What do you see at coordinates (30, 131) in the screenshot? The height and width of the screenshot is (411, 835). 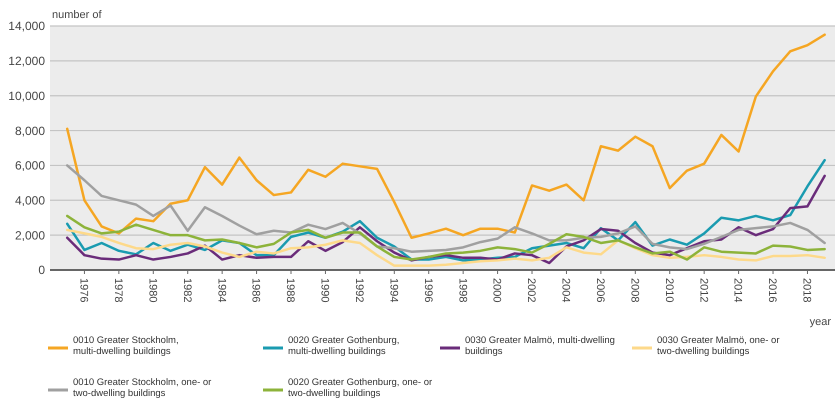 I see `y-tick-label: 8,000` at bounding box center [30, 131].